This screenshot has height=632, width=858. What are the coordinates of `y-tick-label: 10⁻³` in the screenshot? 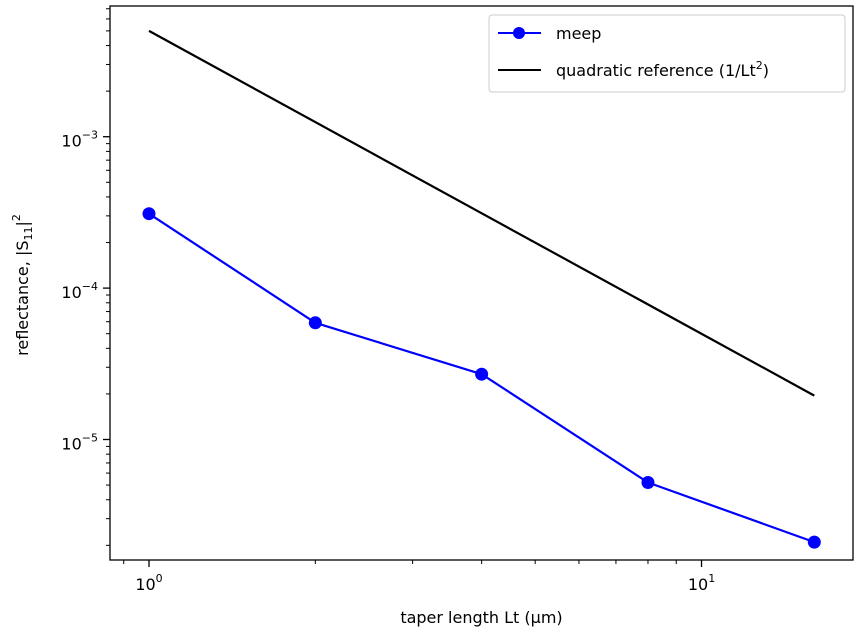 It's located at (79, 140).